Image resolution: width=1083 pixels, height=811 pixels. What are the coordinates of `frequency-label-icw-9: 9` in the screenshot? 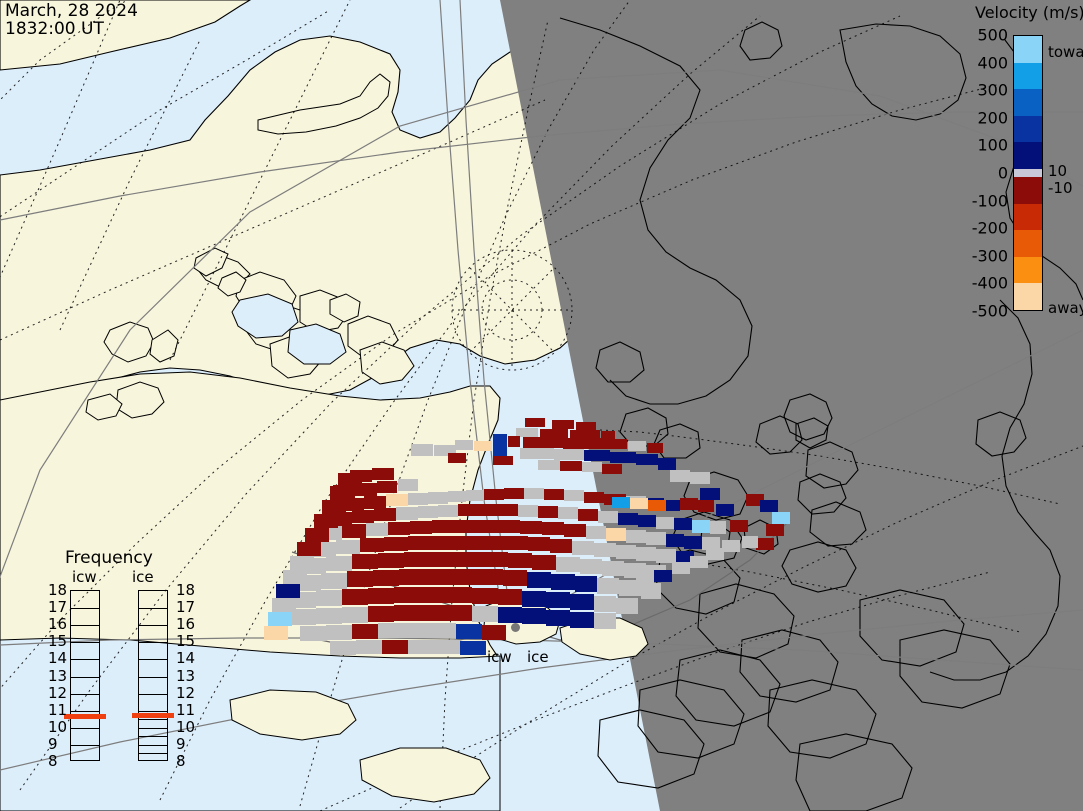 It's located at (53, 743).